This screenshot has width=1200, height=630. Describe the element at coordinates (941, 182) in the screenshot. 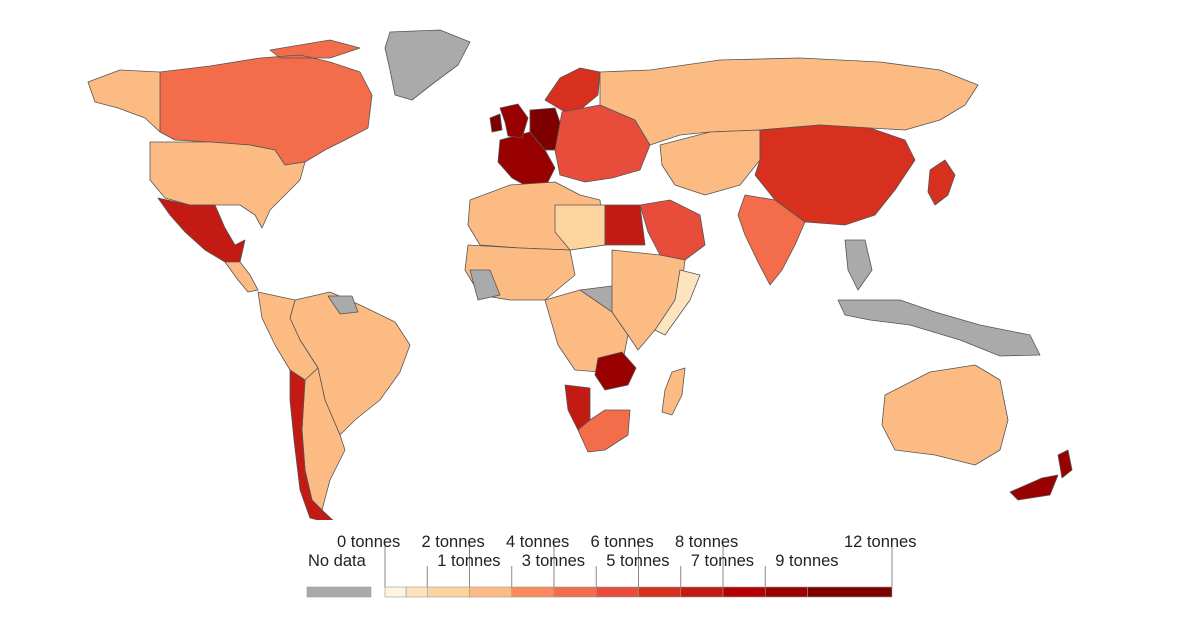

I see `region-japan` at that location.